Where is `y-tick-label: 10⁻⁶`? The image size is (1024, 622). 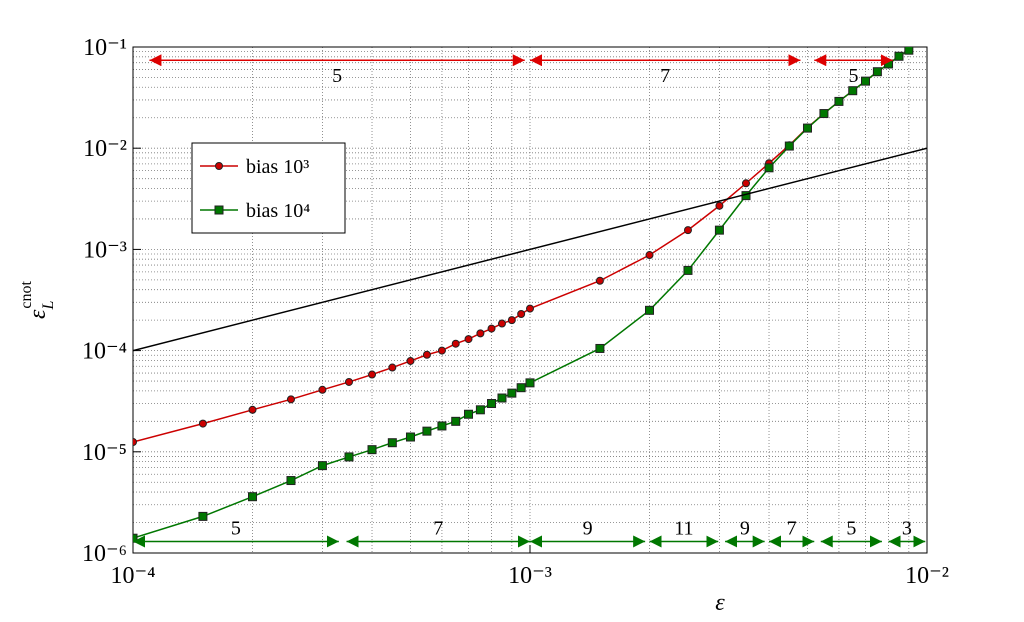
y-tick-label: 10⁻⁶ is located at coordinates (104, 554).